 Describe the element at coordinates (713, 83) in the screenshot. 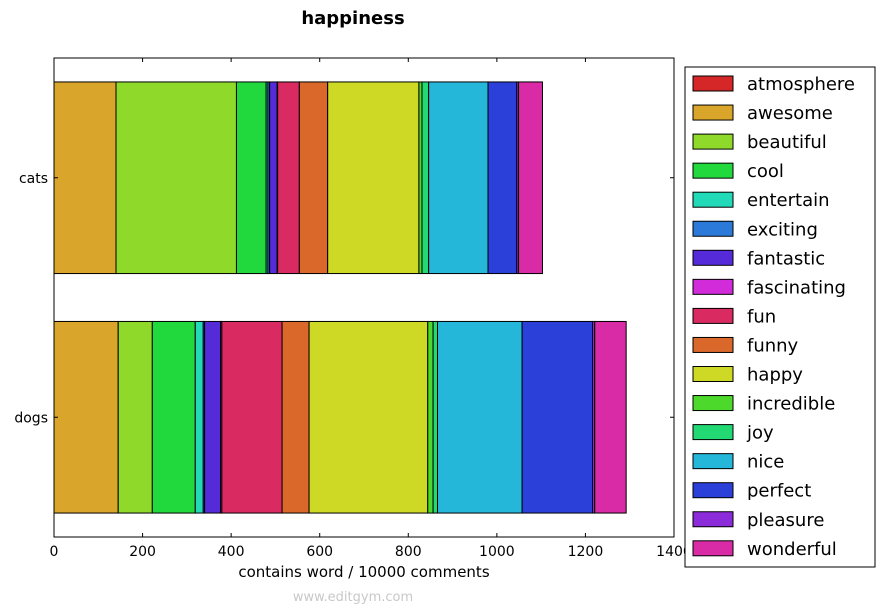

I see `legend-swatch-atmosphere` at that location.